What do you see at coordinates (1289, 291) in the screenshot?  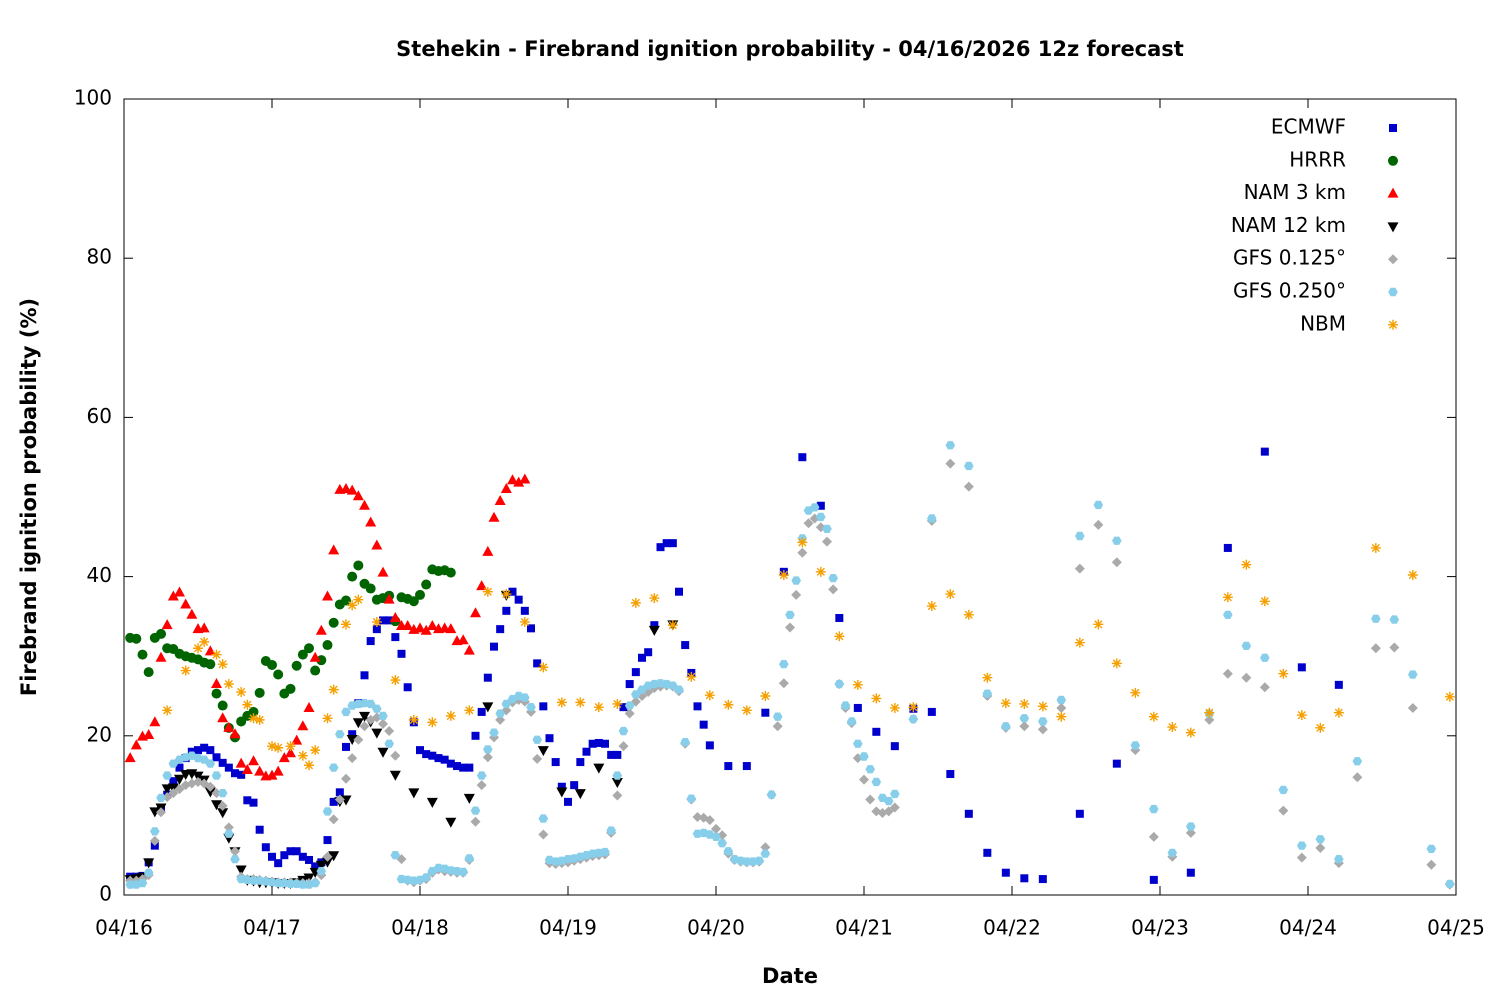 I see `legend-label: GFS 0.250°` at bounding box center [1289, 291].